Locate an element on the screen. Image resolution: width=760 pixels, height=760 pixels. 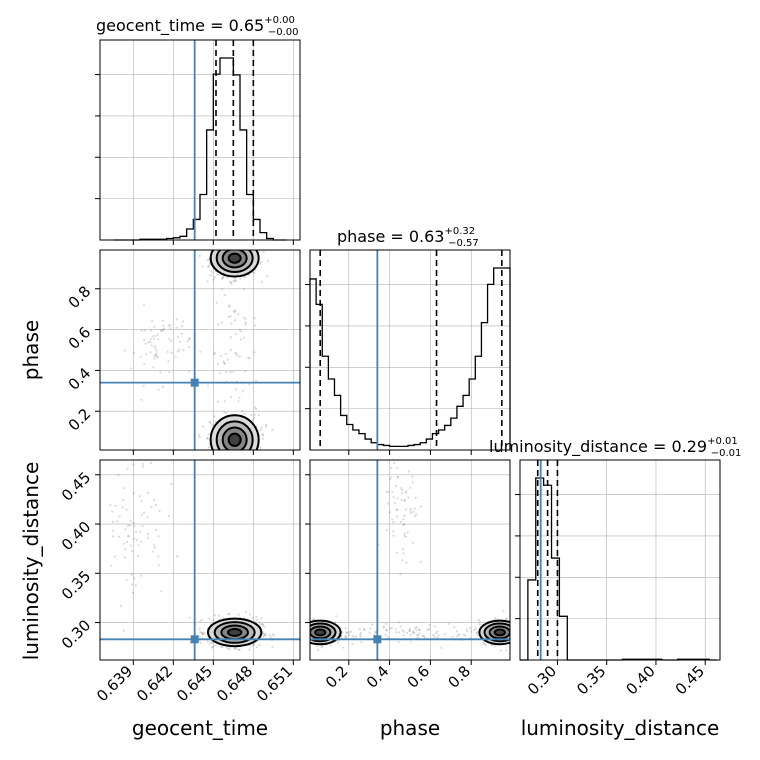
ylabel-luminosity-distance: luminosity_distance is located at coordinates (31, 561).